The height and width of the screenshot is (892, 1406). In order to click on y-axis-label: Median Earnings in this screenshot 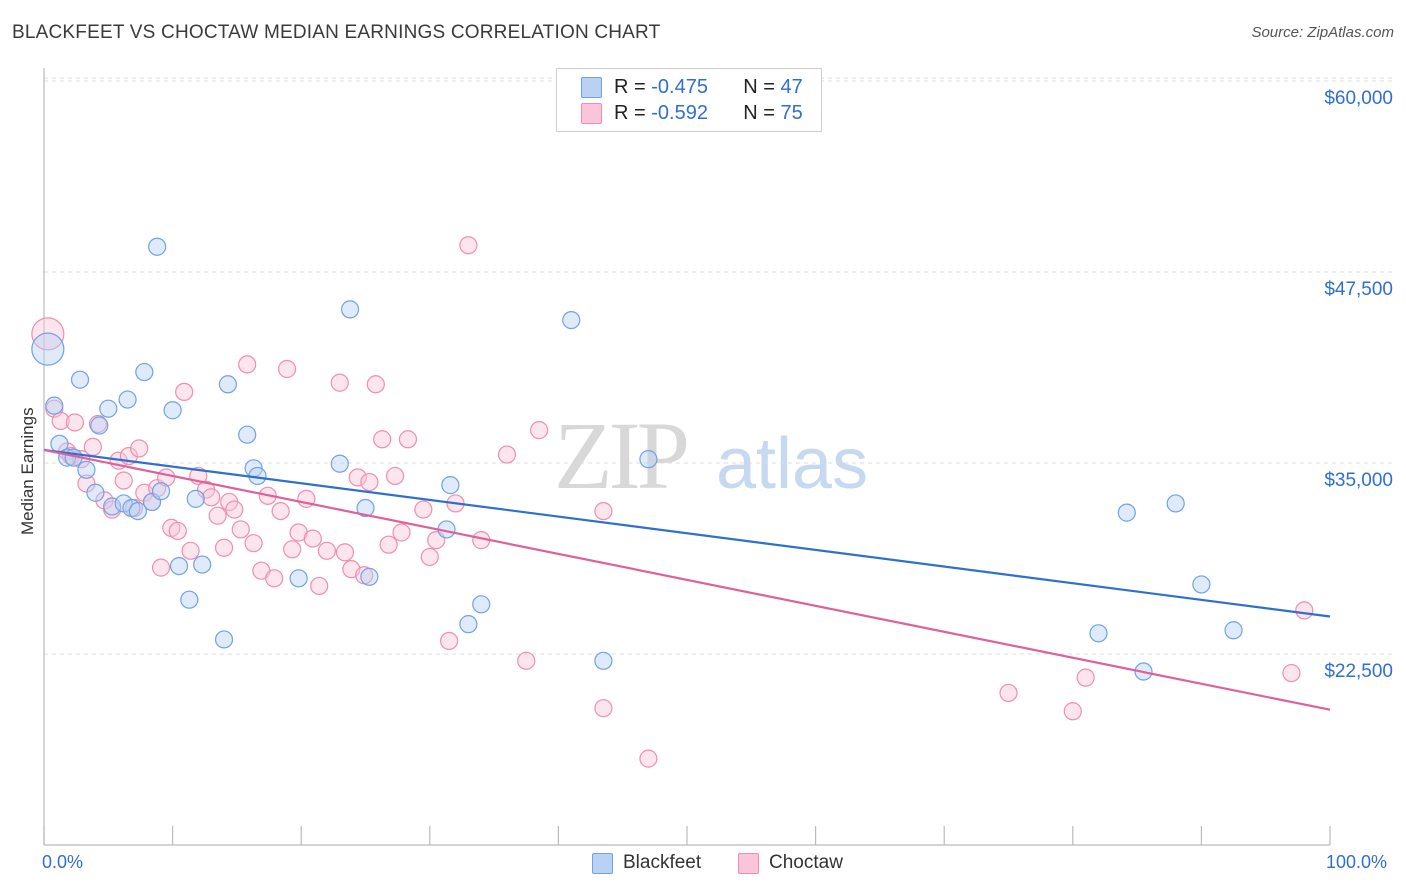, I will do `click(27, 471)`.